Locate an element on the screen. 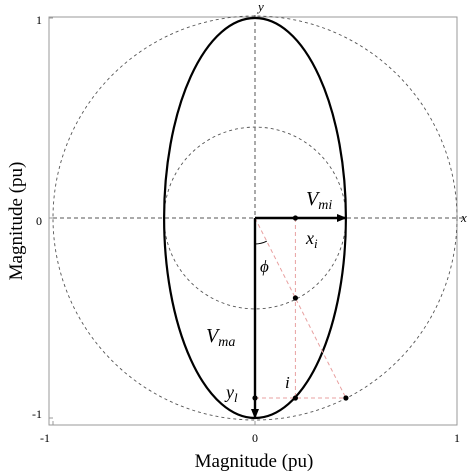 The image size is (474, 474). vmi-label-sub: mi is located at coordinates (325, 205).